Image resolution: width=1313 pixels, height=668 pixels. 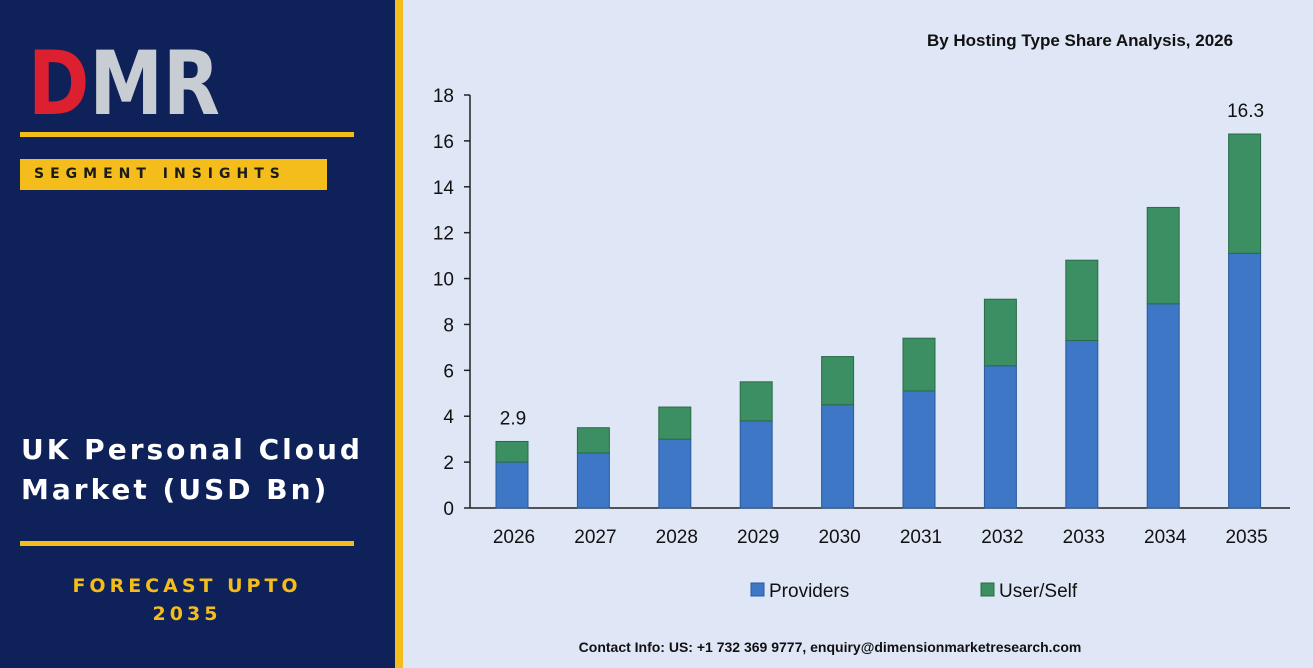 I want to click on bar-providers-2034, so click(x=1163, y=406).